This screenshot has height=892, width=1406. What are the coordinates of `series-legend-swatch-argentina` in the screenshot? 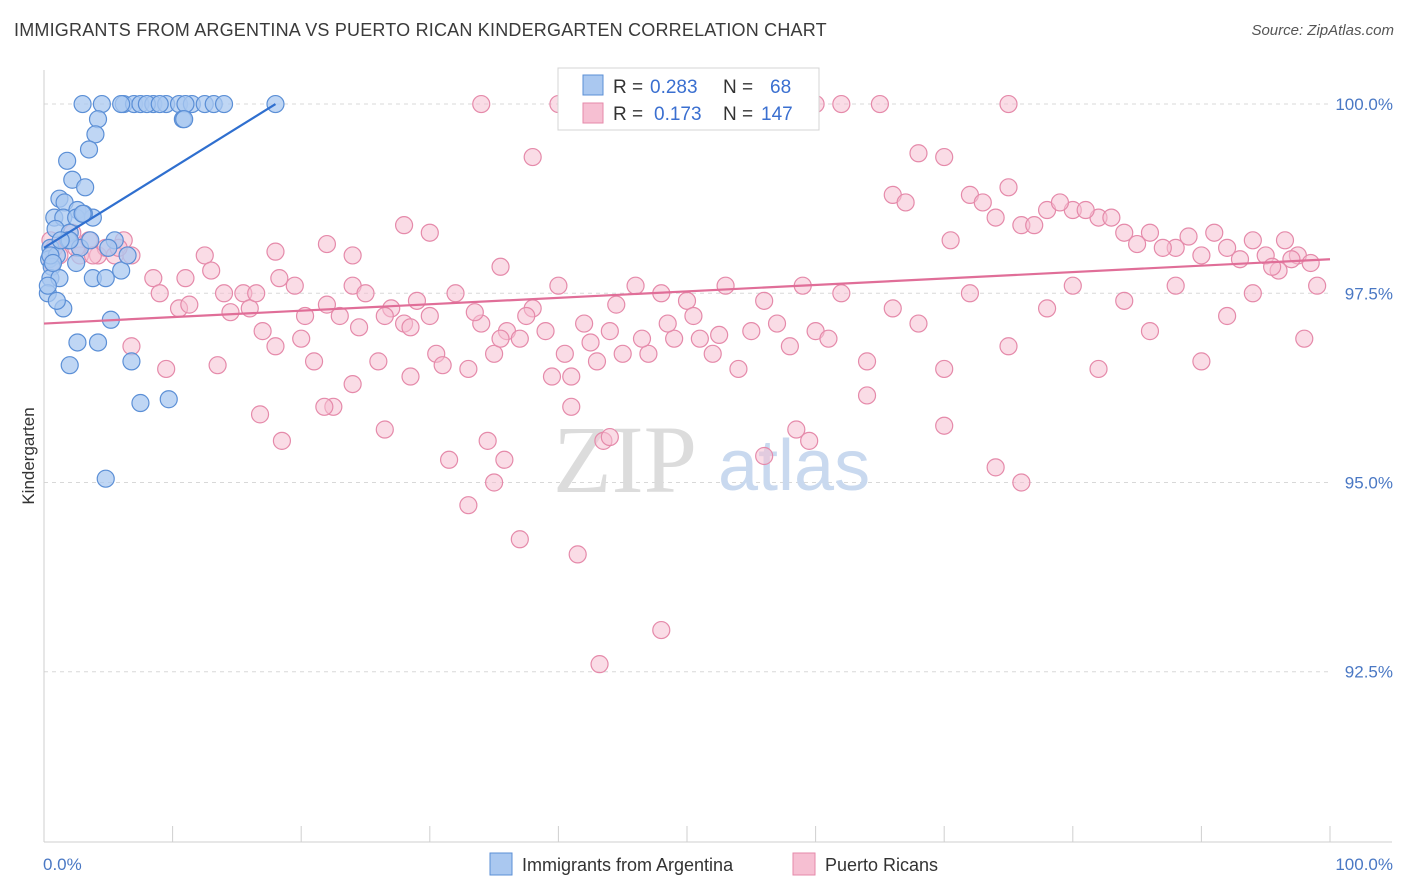 It's located at (501, 864).